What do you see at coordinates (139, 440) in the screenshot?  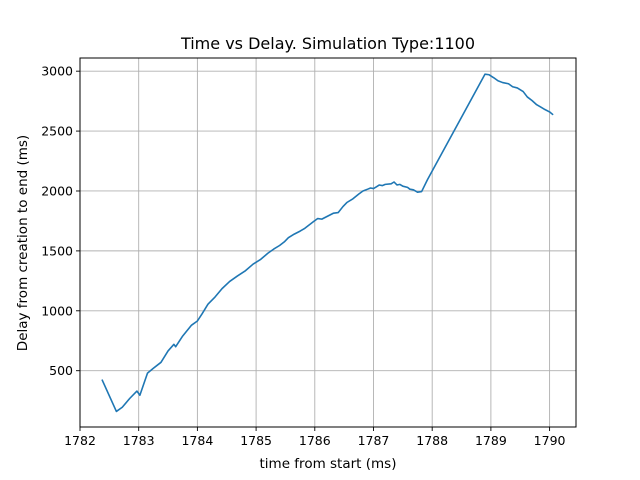 I see `x-tick-label: 1783` at bounding box center [139, 440].